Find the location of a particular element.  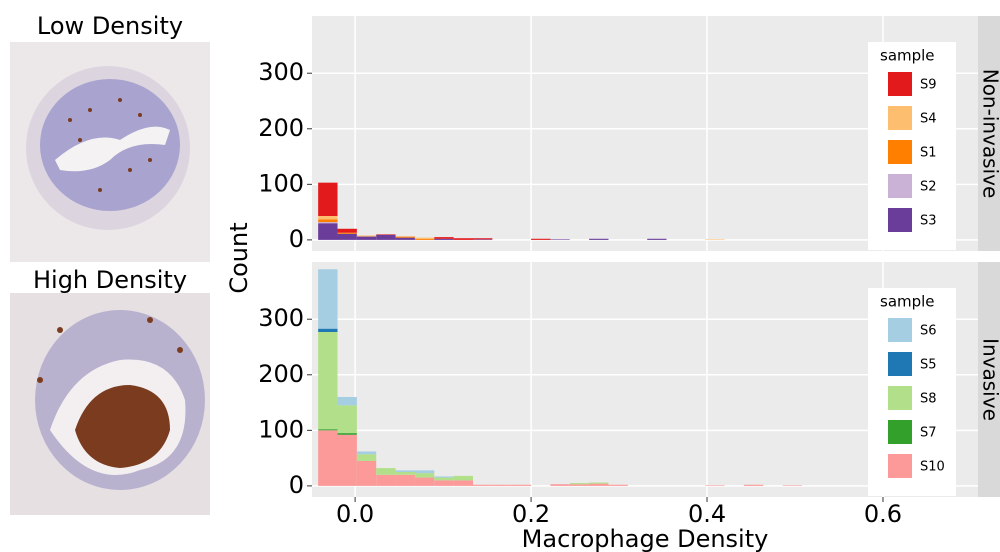

legend-label: S10 is located at coordinates (932, 467).